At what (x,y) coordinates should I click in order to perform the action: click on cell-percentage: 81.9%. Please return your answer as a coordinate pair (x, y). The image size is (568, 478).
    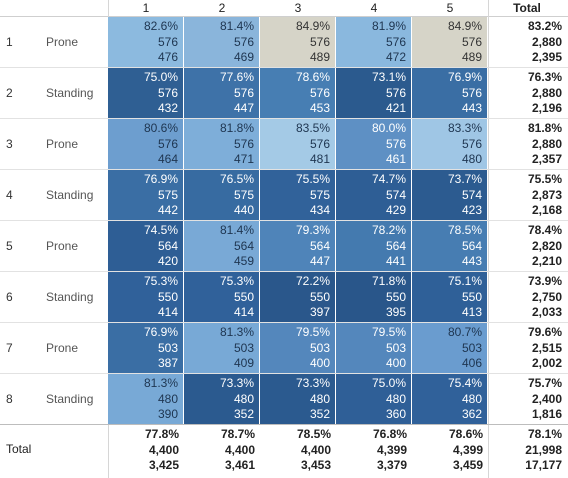
    Looking at the image, I should click on (388, 26).